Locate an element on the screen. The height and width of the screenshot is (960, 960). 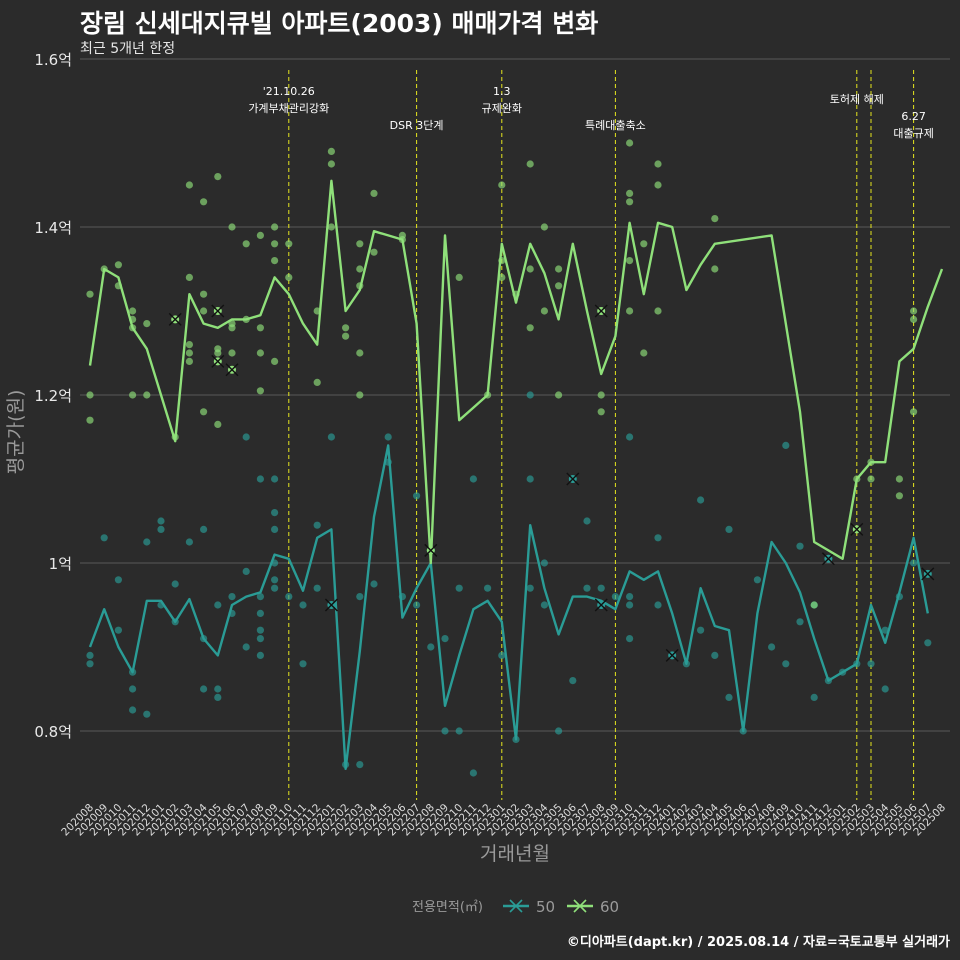
policy-event-label: 규제완화 is located at coordinates (502, 108).